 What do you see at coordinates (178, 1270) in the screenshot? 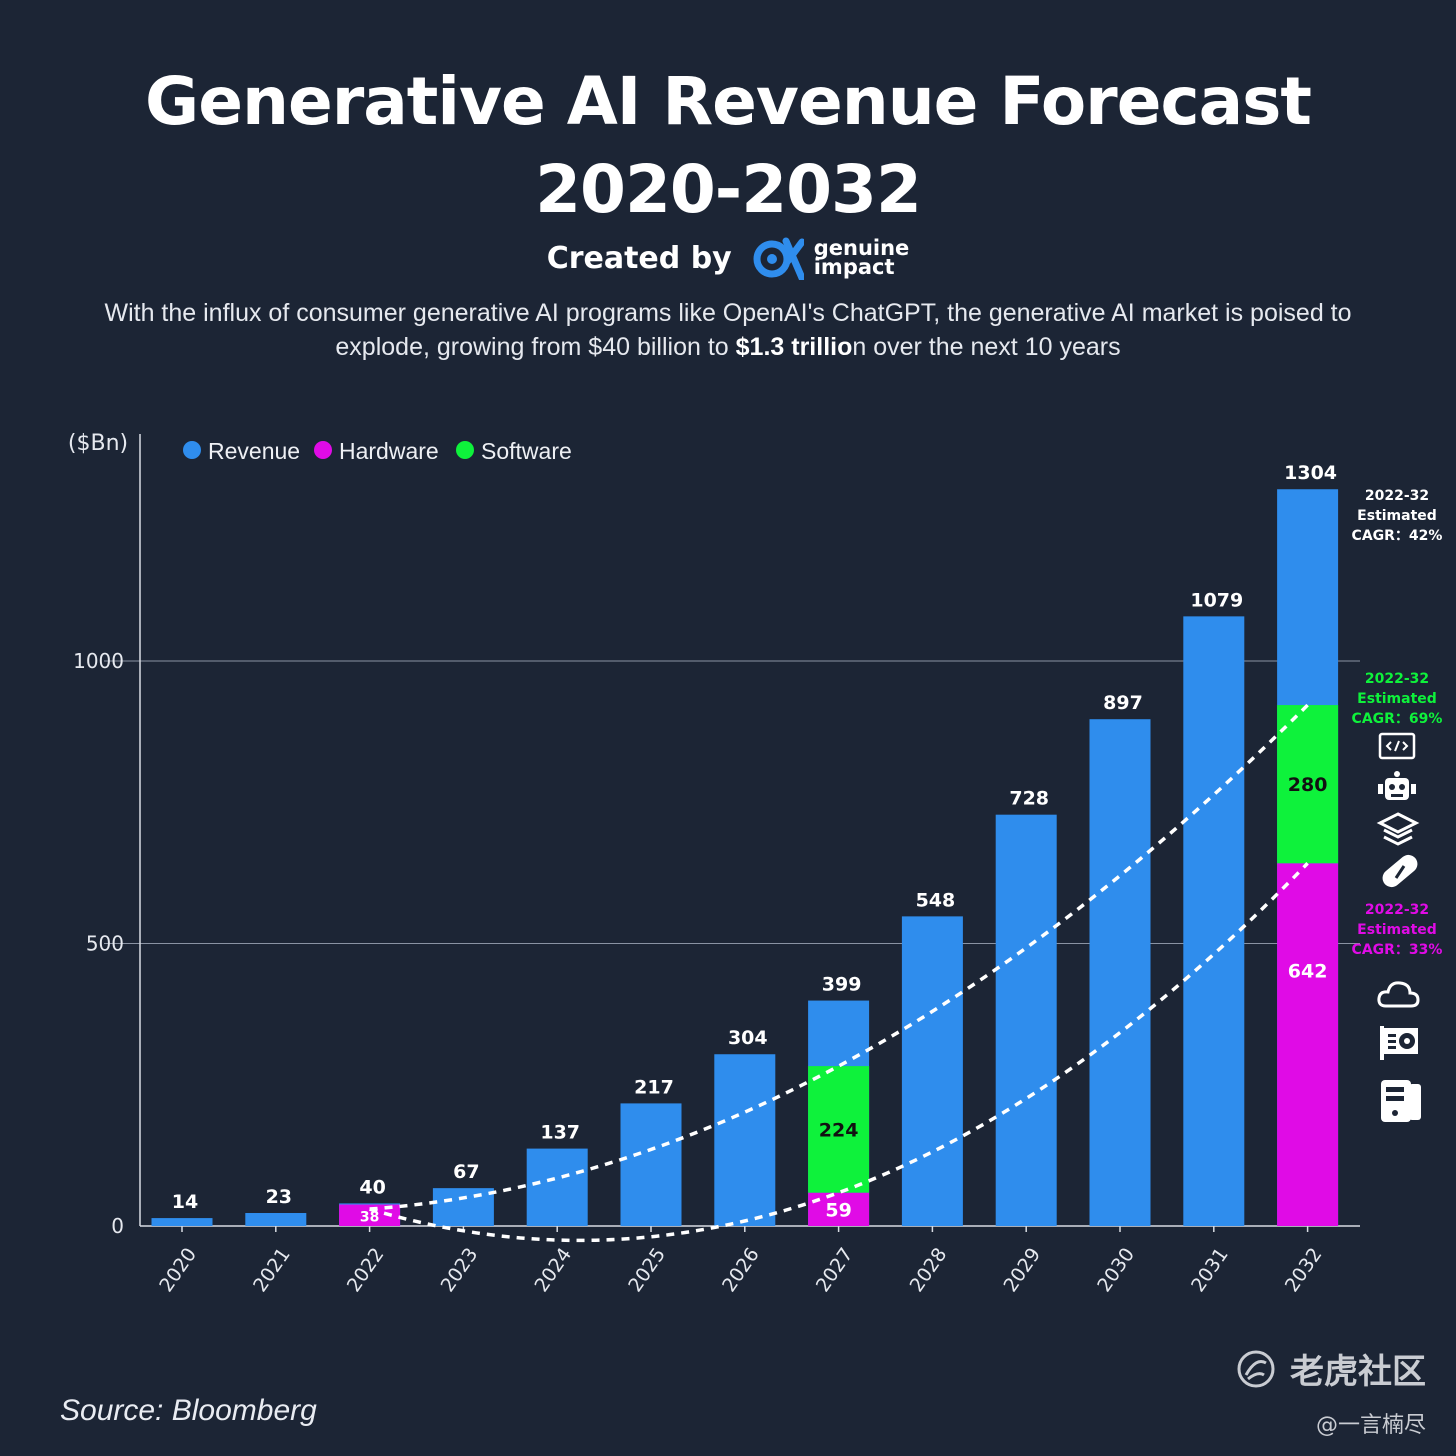
I see `x-tick-label: 2020` at bounding box center [178, 1270].